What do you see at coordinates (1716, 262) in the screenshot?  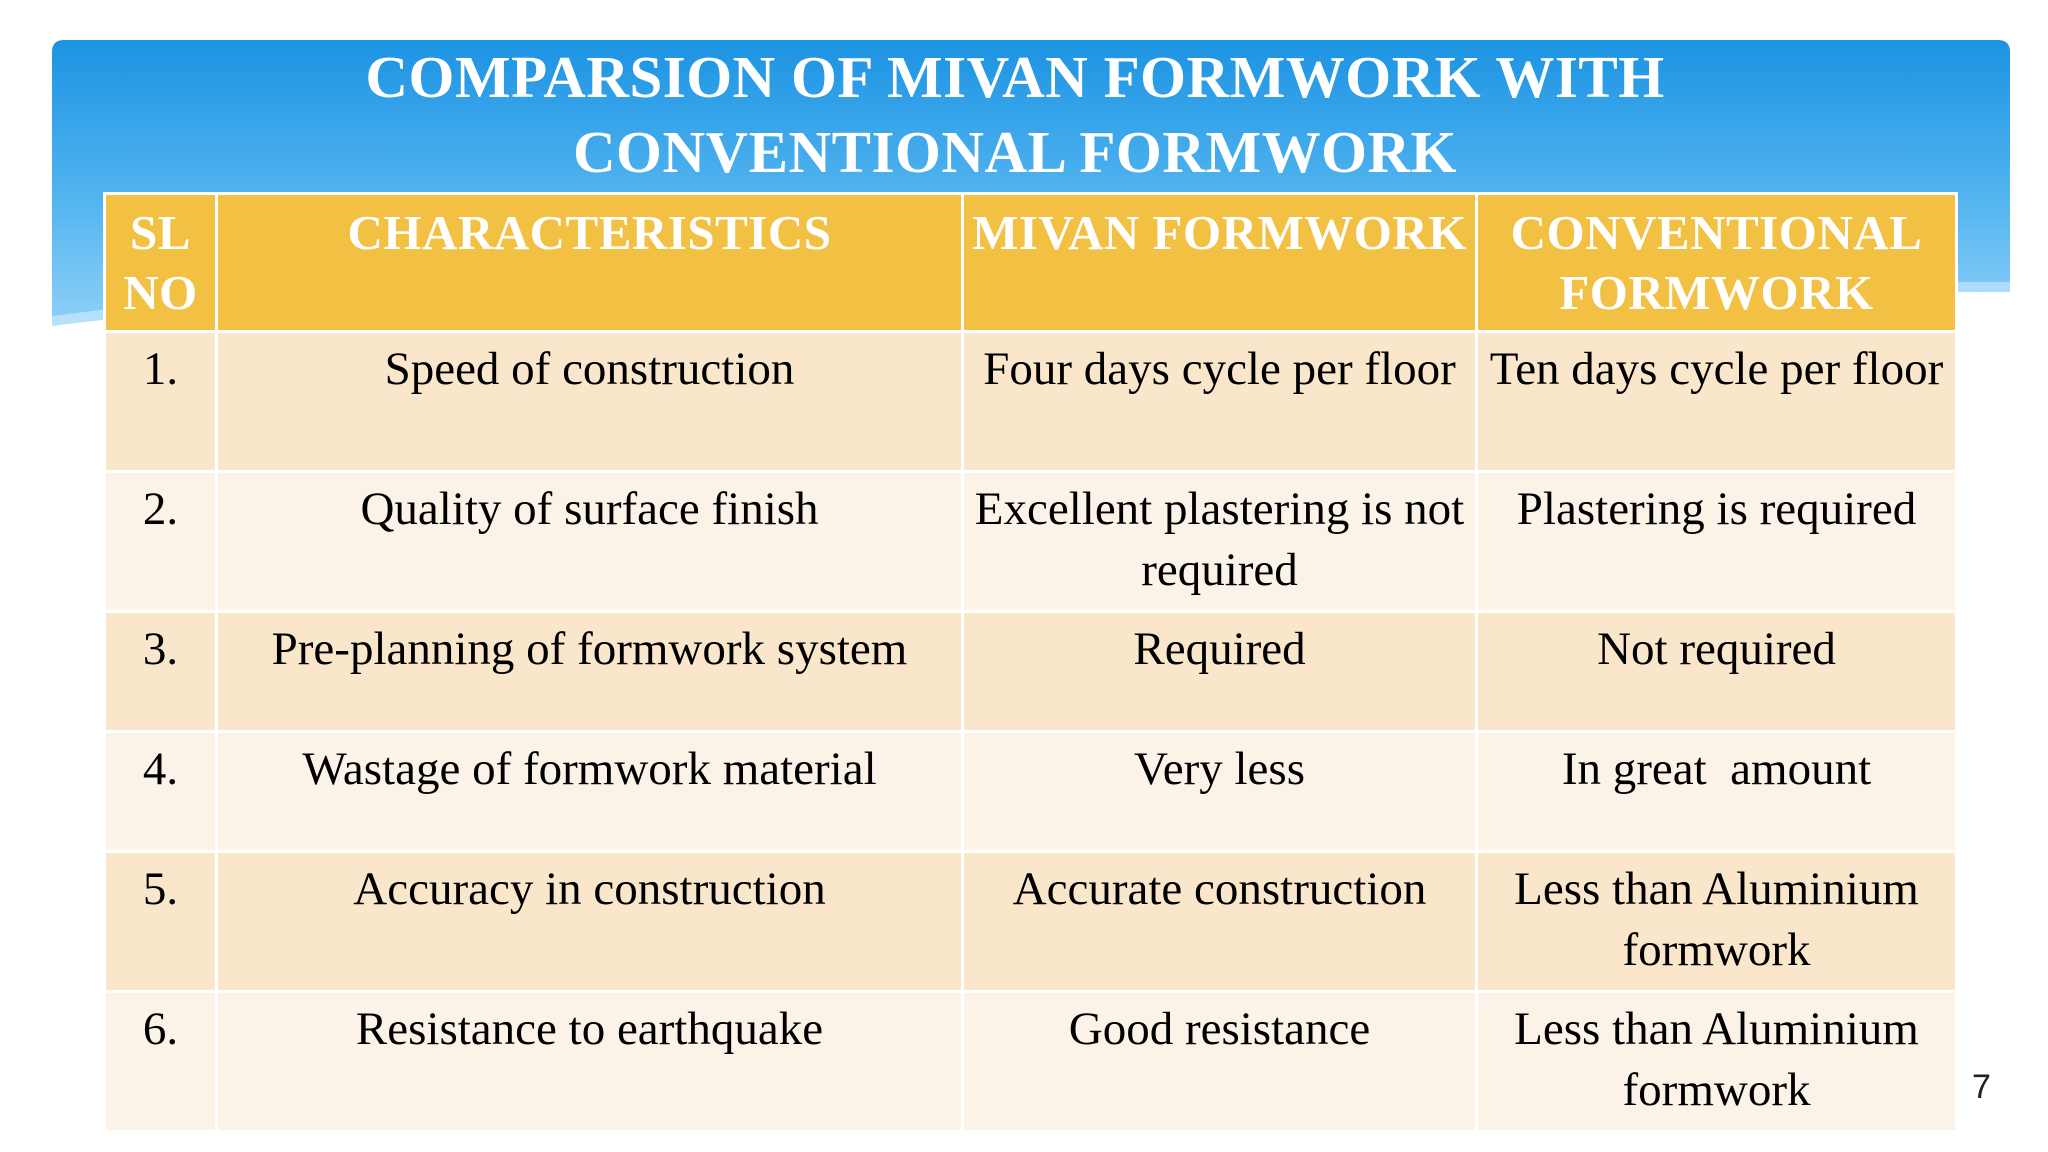 I see `header-conventional-formwork: CONVENTIONAL FORMWORK` at bounding box center [1716, 262].